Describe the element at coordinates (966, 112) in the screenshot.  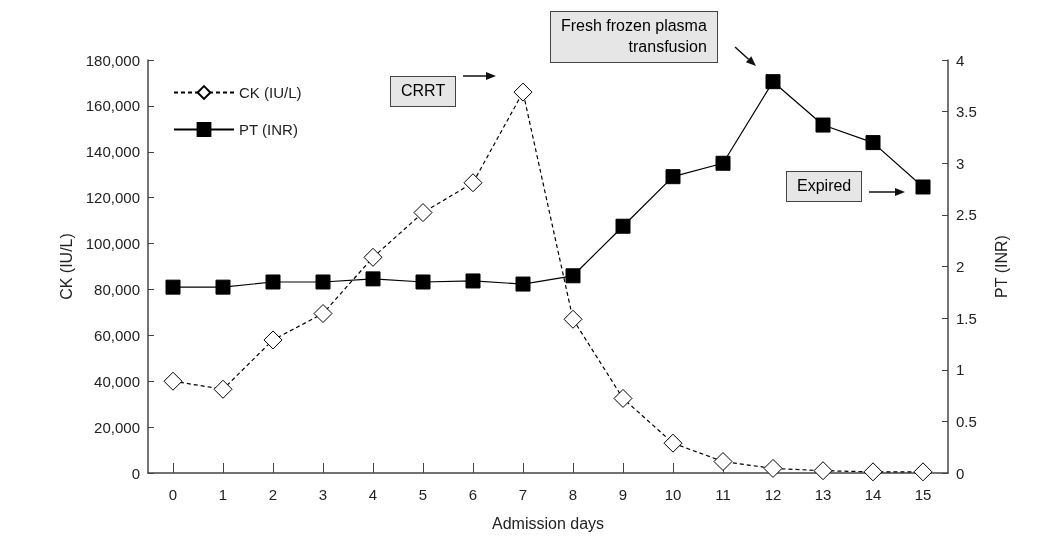
I see `y2-tick-label: 3.5` at that location.